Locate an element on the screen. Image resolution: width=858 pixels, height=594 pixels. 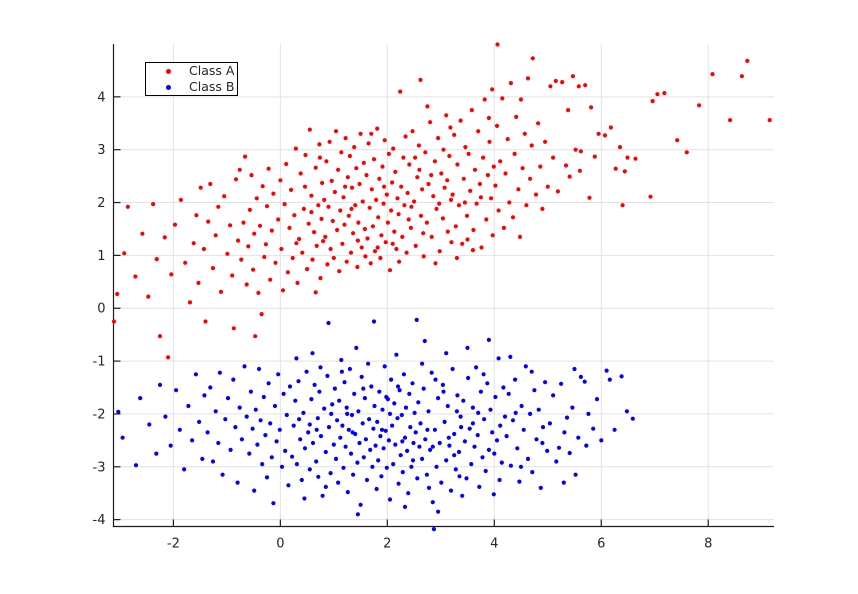
legend-label-class-b: Class B is located at coordinates (212, 86).